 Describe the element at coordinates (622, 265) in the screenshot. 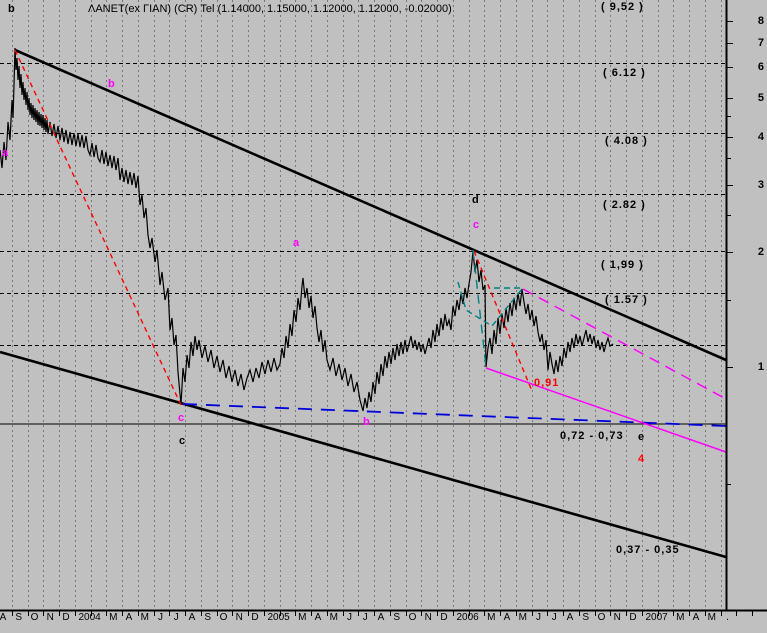

I see `fib-label-199: ( 1,99 )` at that location.